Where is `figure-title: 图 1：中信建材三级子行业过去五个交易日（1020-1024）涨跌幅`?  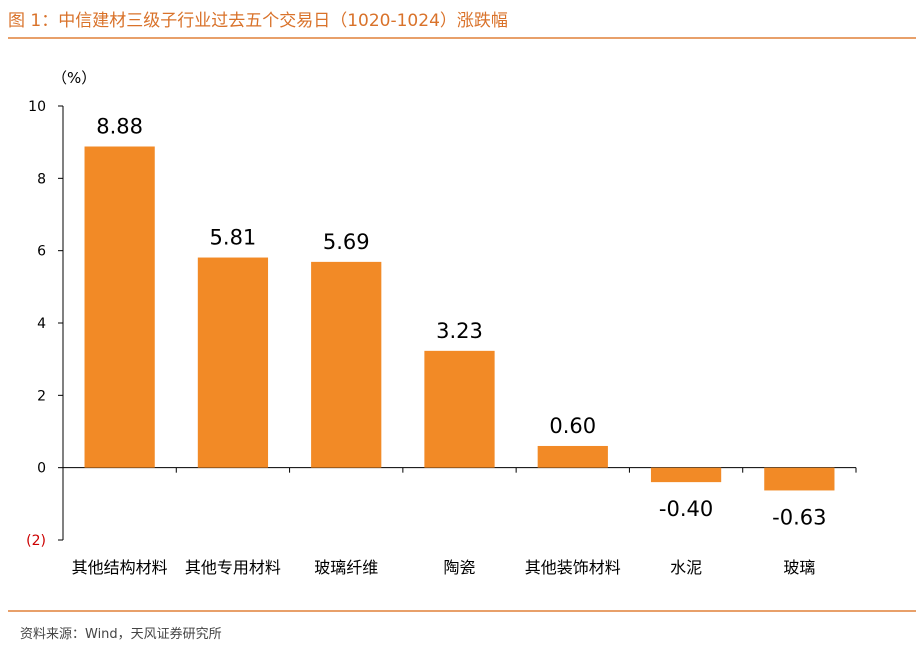
figure-title: 图 1：中信建材三级子行业过去五个交易日（1020-1024）涨跌幅 is located at coordinates (258, 21).